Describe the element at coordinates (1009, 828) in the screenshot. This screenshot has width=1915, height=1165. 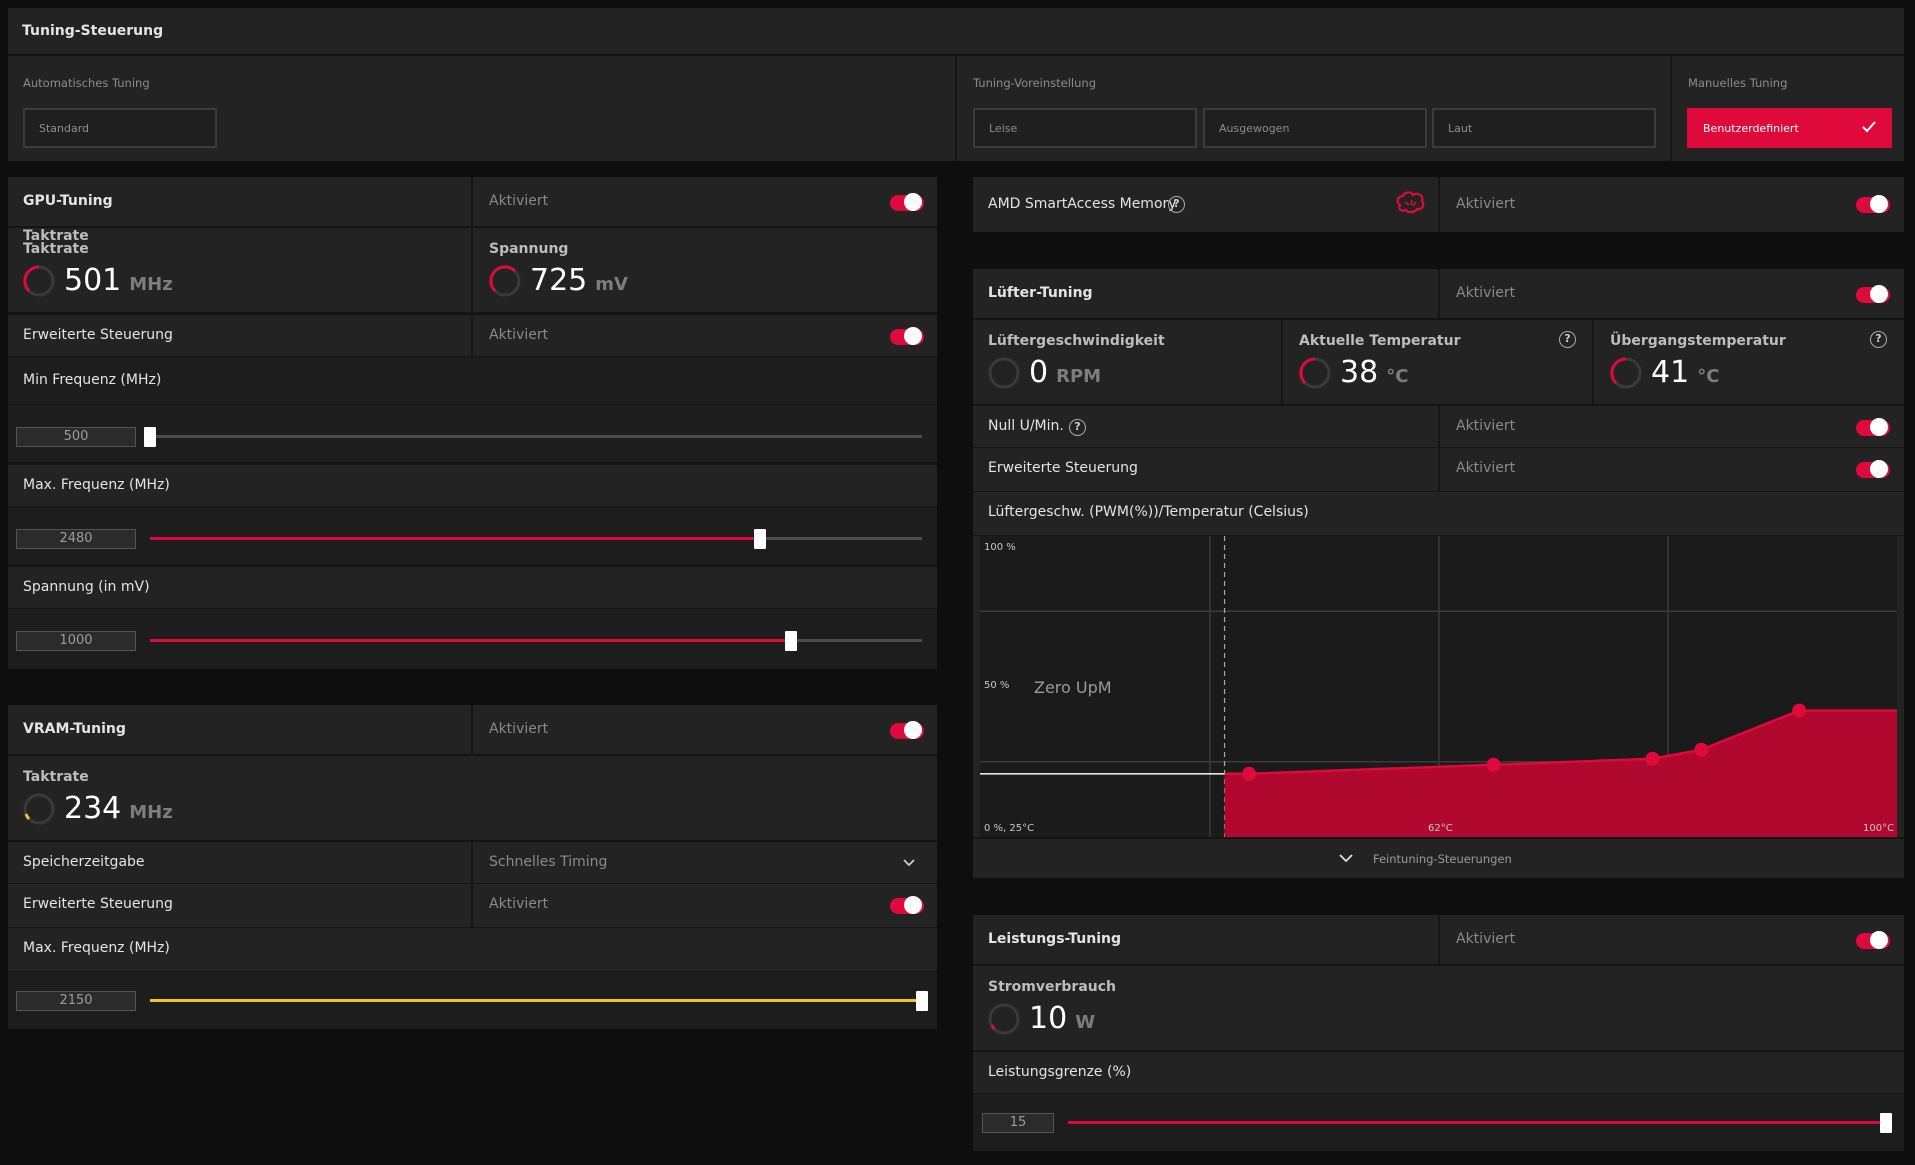
I see `x-tick-label: 0 %, 25°C` at that location.